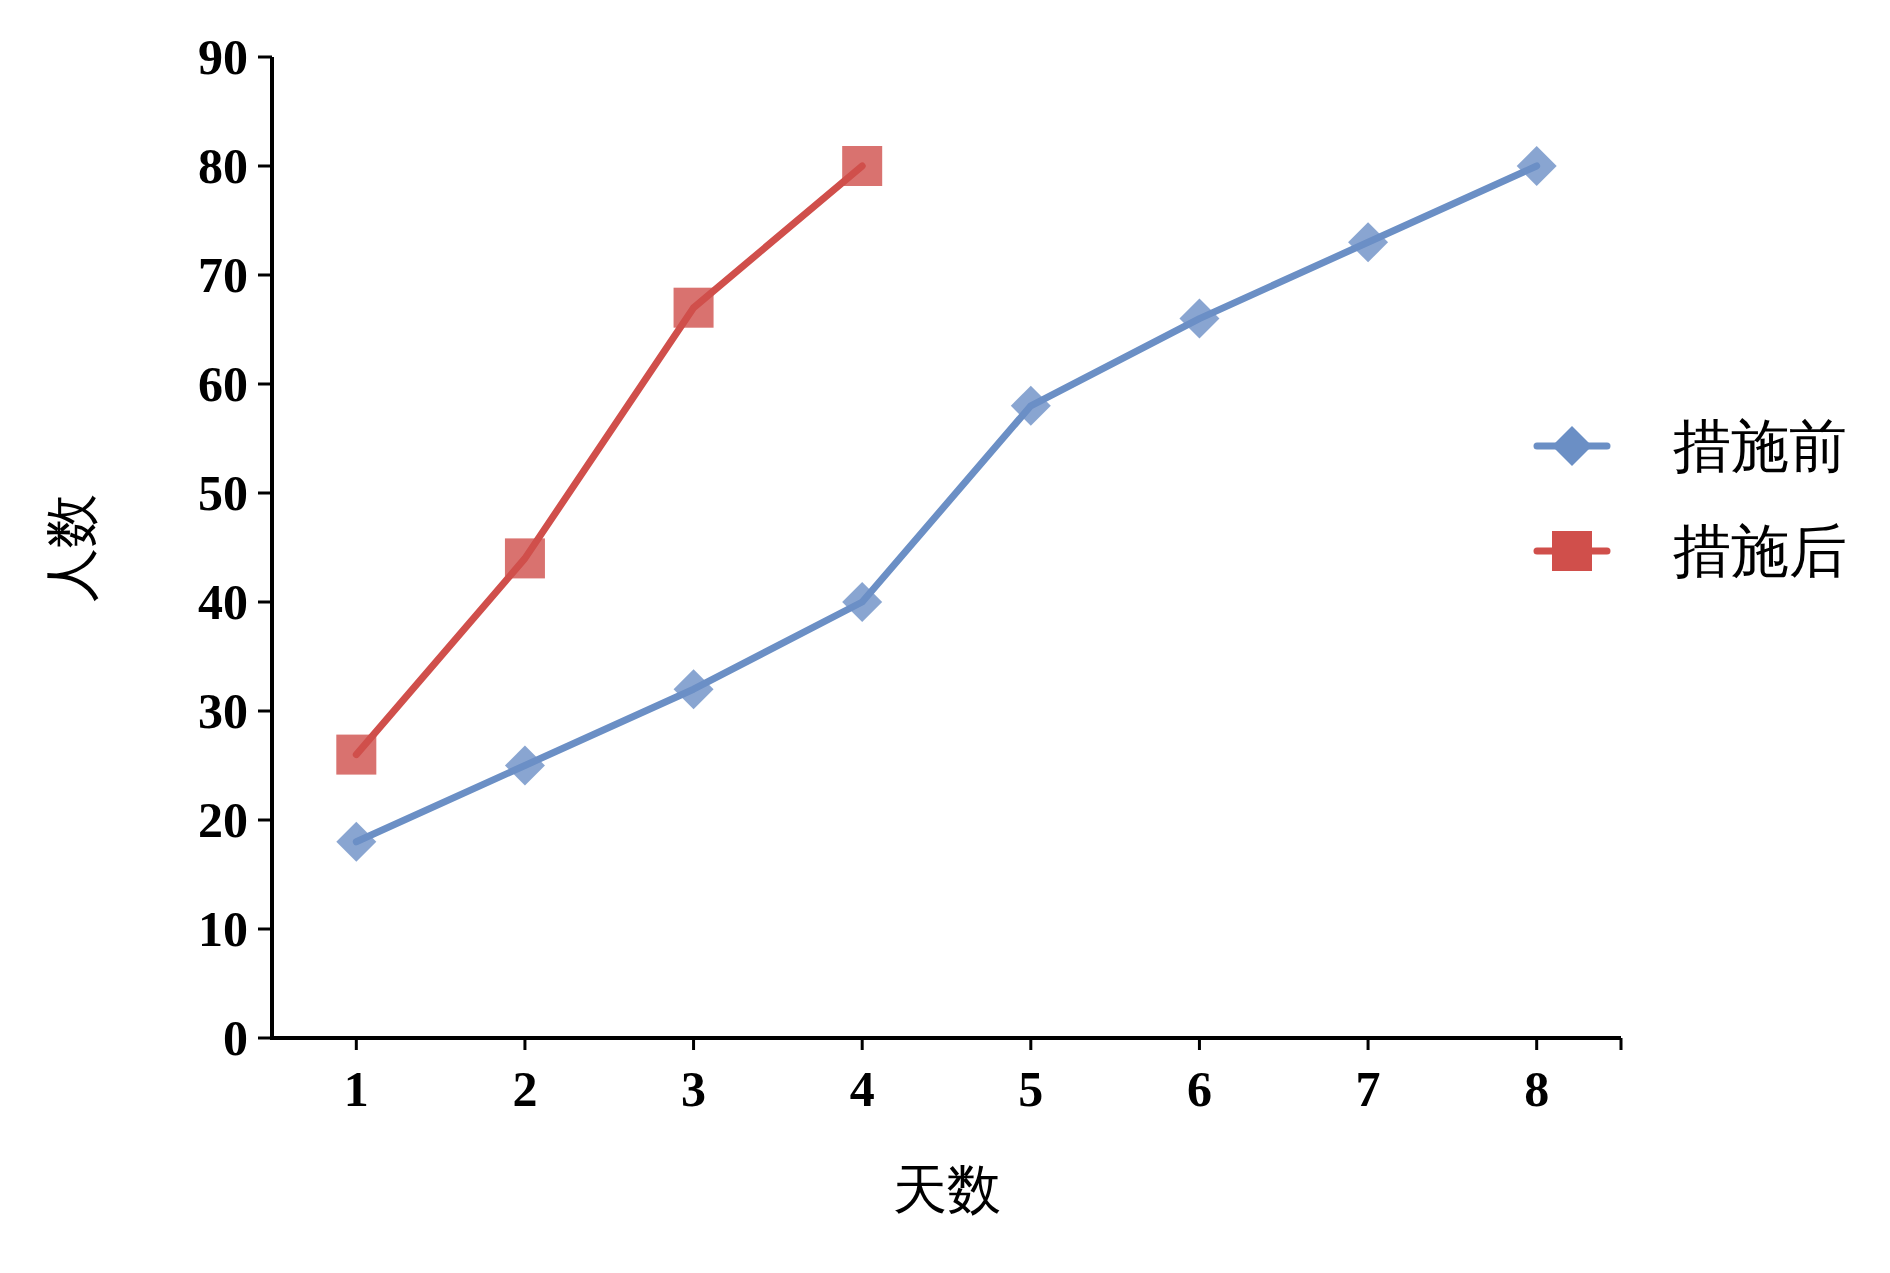 Image resolution: width=1890 pixels, height=1273 pixels. What do you see at coordinates (72, 547) in the screenshot?
I see `y-axis-title: 人数` at bounding box center [72, 547].